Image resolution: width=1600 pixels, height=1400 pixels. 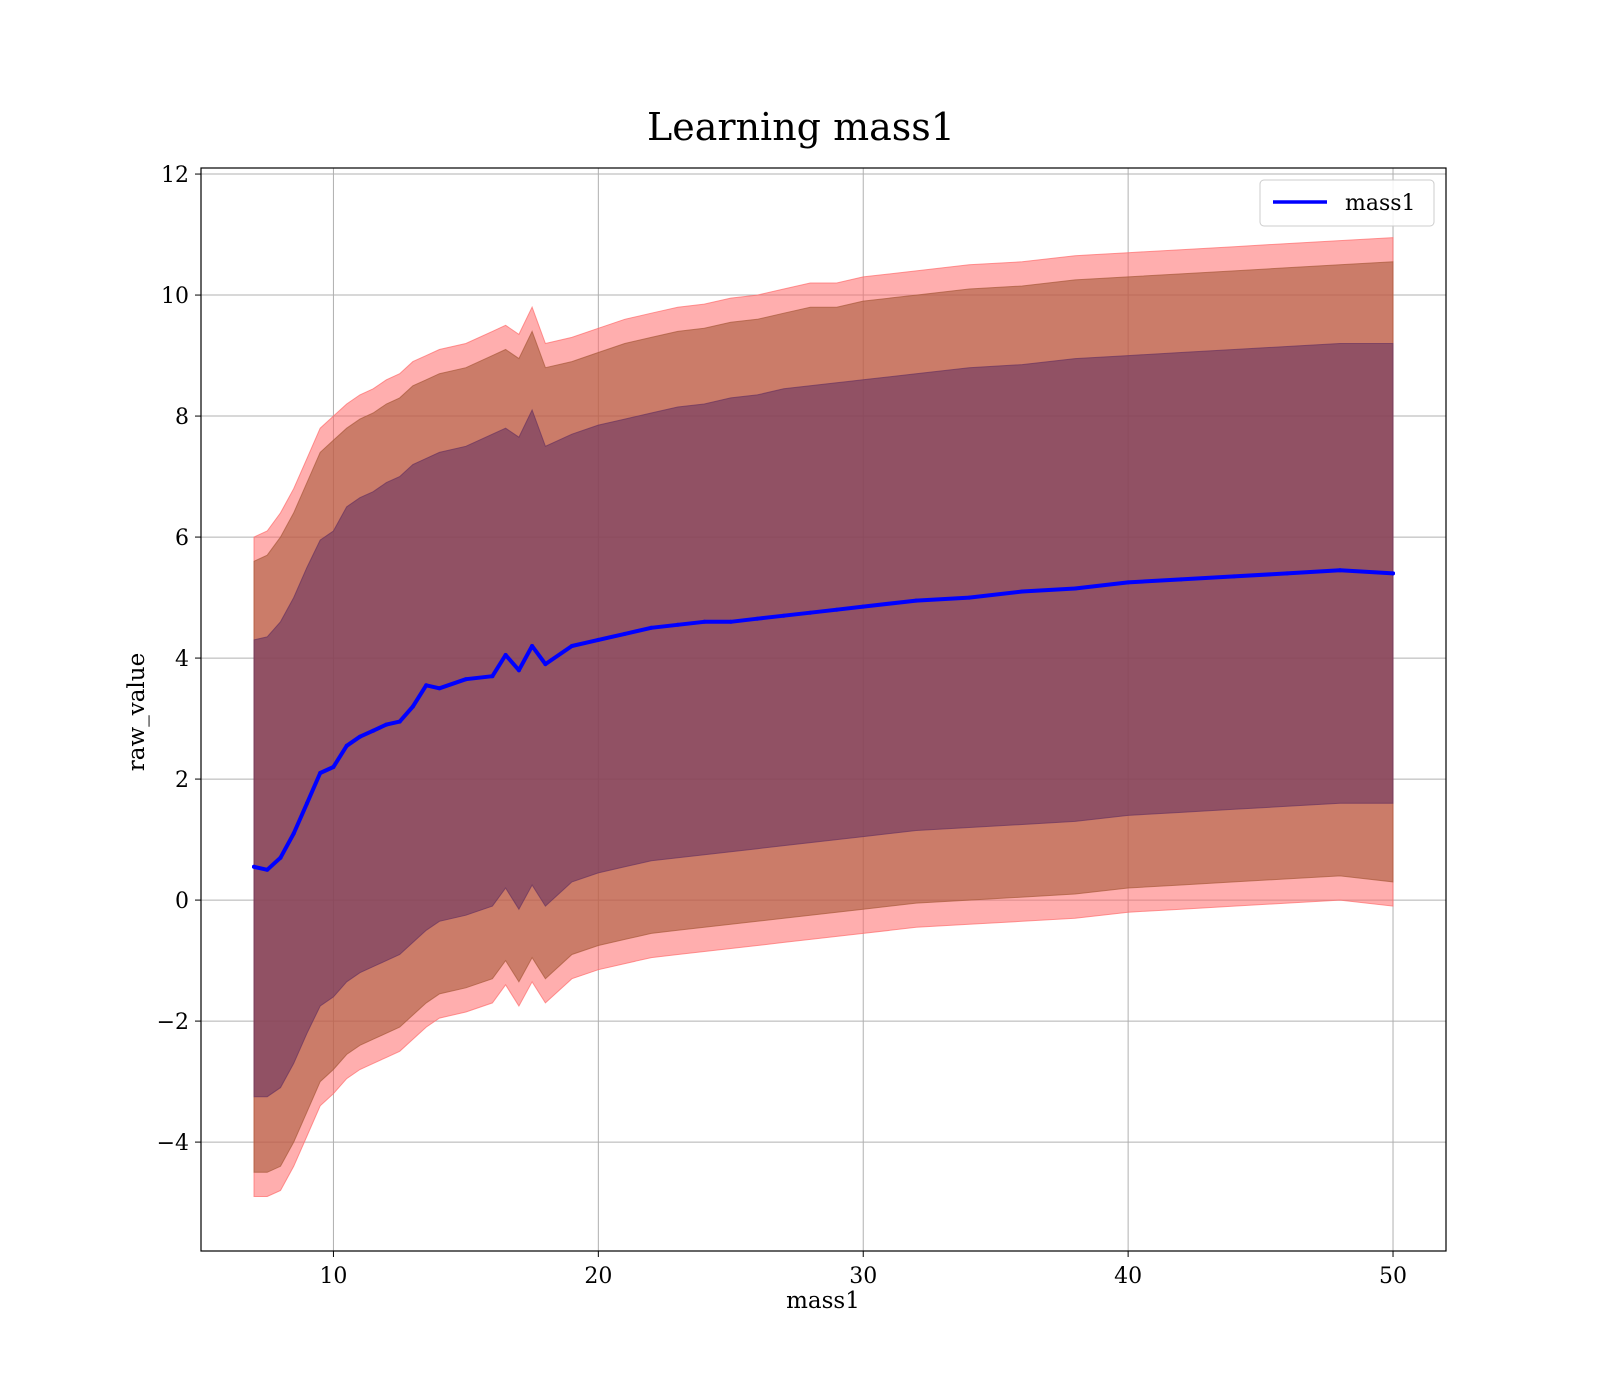 What do you see at coordinates (863, 1276) in the screenshot?
I see `x-tick-label: 30` at bounding box center [863, 1276].